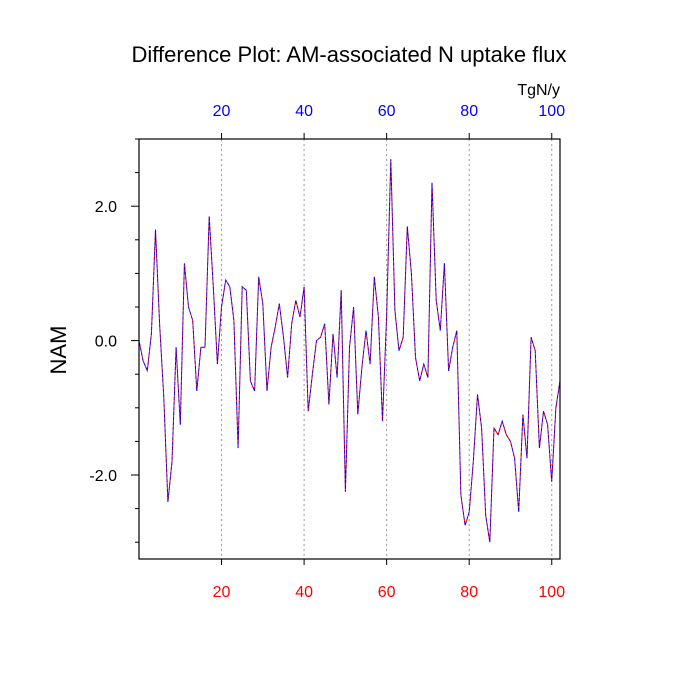 This screenshot has width=700, height=700. What do you see at coordinates (469, 592) in the screenshot?
I see `x-tick-label-bottom-3: 80` at bounding box center [469, 592].